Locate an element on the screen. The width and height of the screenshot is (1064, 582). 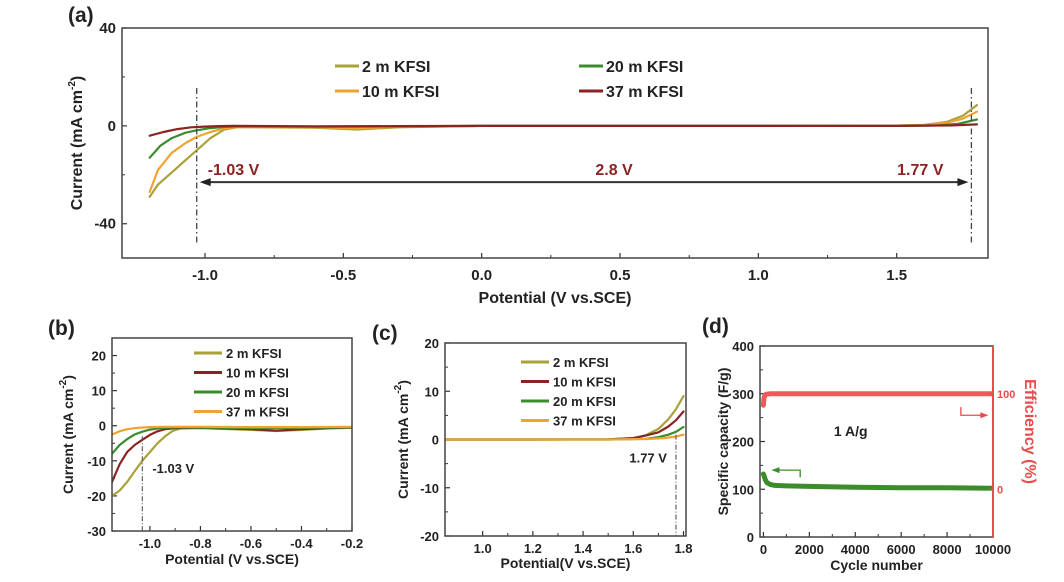
current-density-label: 1 A/g is located at coordinates (851, 431).